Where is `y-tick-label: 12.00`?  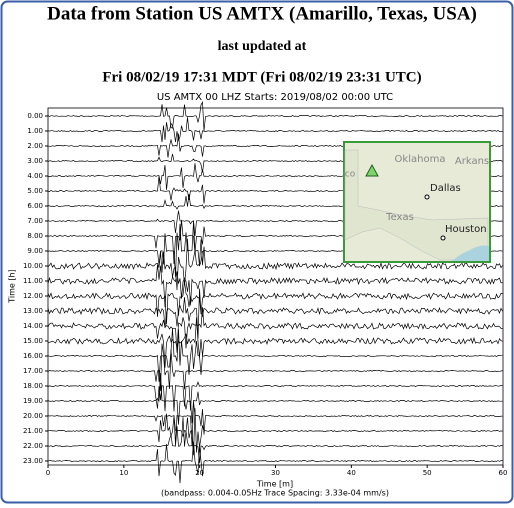 y-tick-label: 12.00 is located at coordinates (33, 296).